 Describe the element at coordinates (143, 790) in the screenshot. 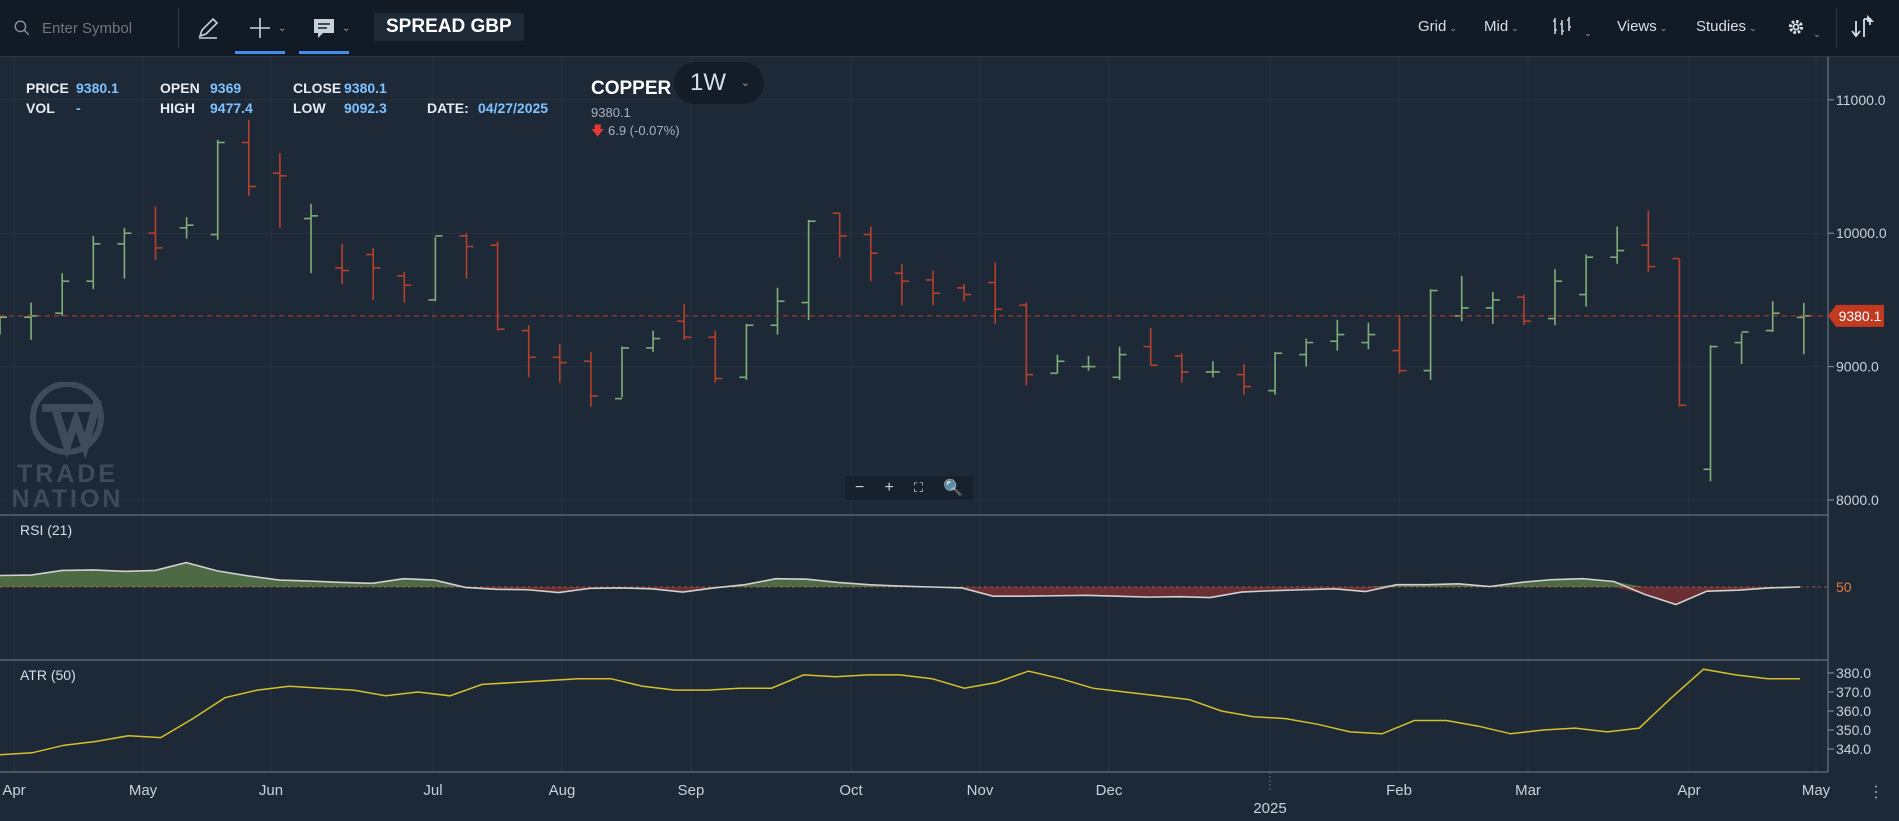

I see `x-tick-label: May` at that location.